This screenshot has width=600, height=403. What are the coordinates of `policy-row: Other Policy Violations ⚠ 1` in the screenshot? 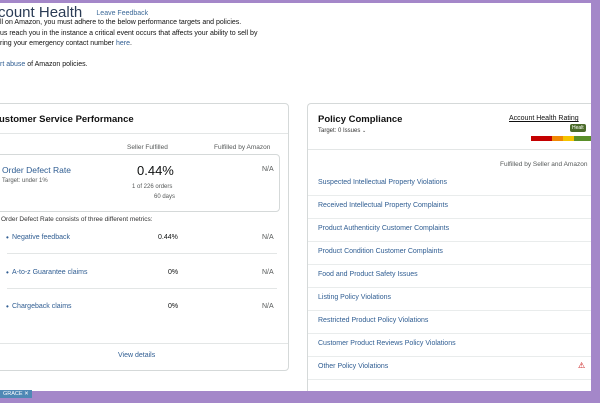 It's located at (454, 368).